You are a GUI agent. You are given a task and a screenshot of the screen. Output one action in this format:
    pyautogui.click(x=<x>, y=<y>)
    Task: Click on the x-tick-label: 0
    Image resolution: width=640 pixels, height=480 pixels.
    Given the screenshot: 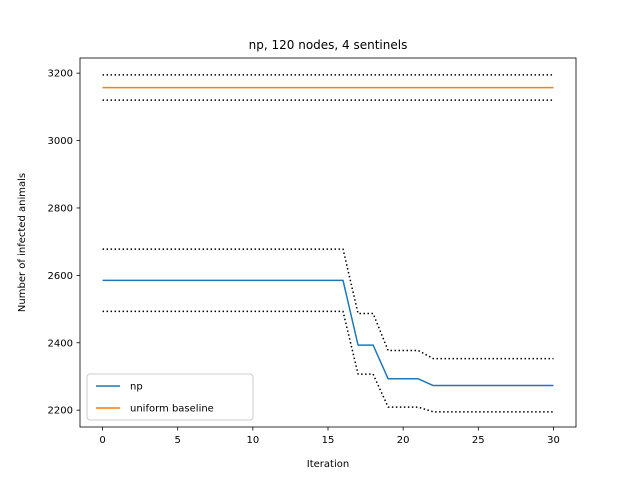 What is the action you would take?
    pyautogui.click(x=102, y=440)
    